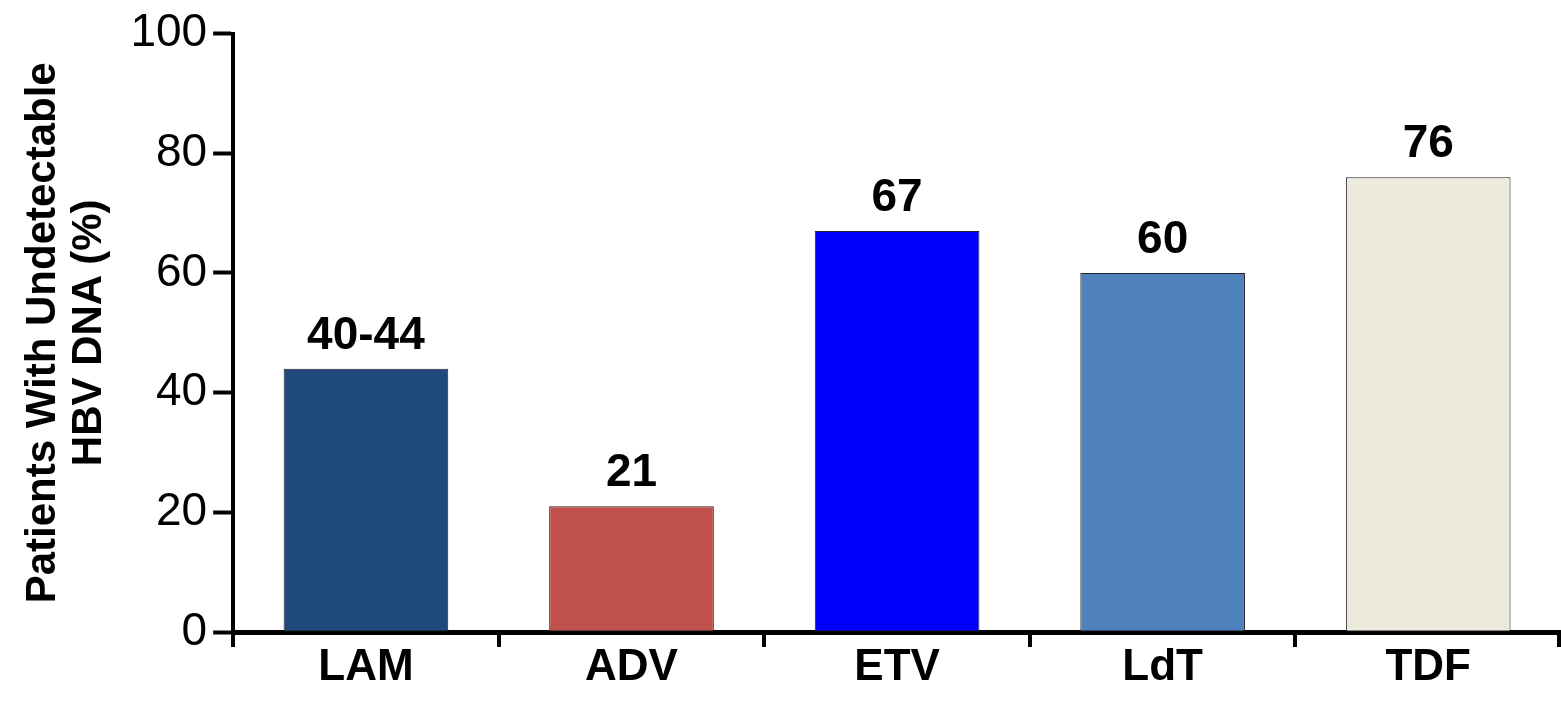 Image resolution: width=1561 pixels, height=704 pixels. I want to click on y-tick-label: 80, so click(181, 149).